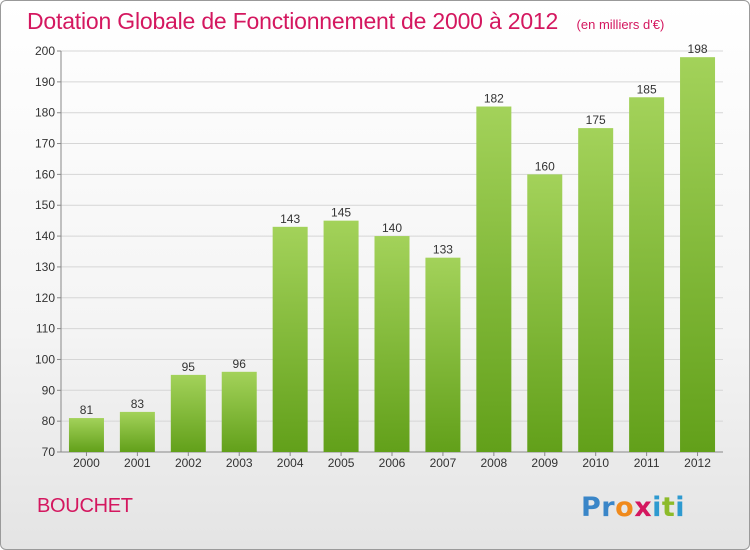  What do you see at coordinates (239, 463) in the screenshot?
I see `x-tick-label-2003: 2003` at bounding box center [239, 463].